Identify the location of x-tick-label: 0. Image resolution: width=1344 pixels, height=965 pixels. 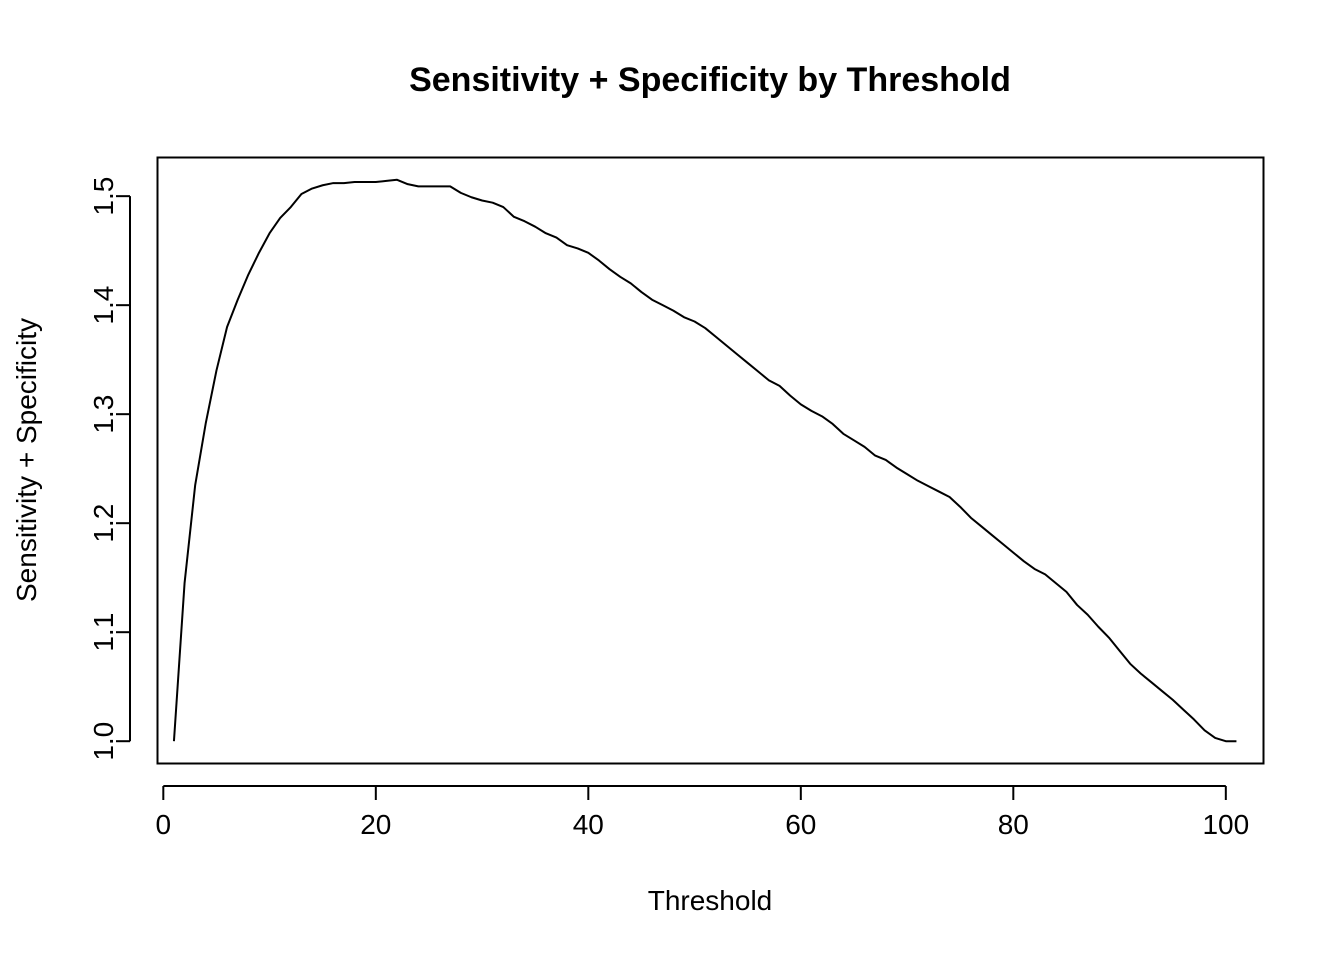
(164, 824).